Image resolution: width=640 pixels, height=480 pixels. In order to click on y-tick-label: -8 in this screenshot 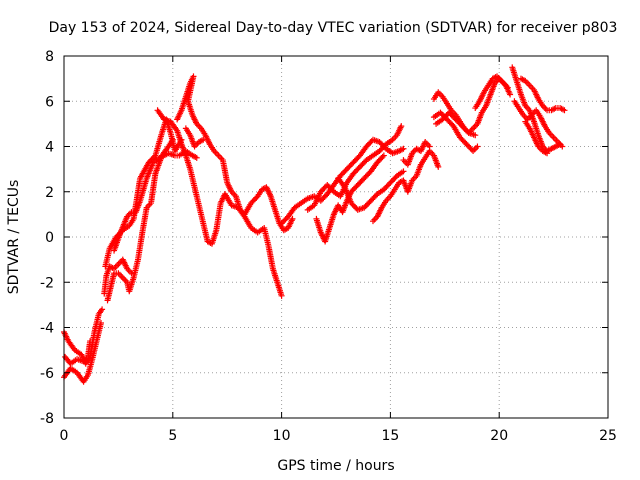, I will do `click(47, 419)`.